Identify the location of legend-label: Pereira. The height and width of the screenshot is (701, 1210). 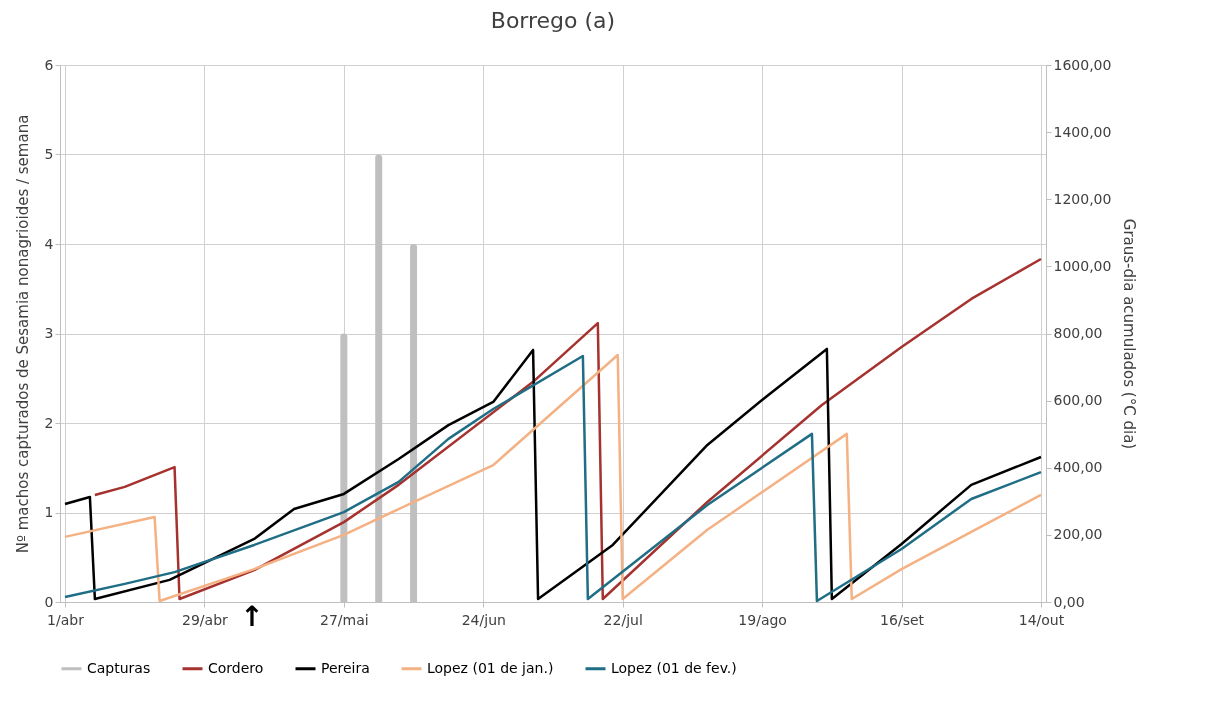
(345, 667).